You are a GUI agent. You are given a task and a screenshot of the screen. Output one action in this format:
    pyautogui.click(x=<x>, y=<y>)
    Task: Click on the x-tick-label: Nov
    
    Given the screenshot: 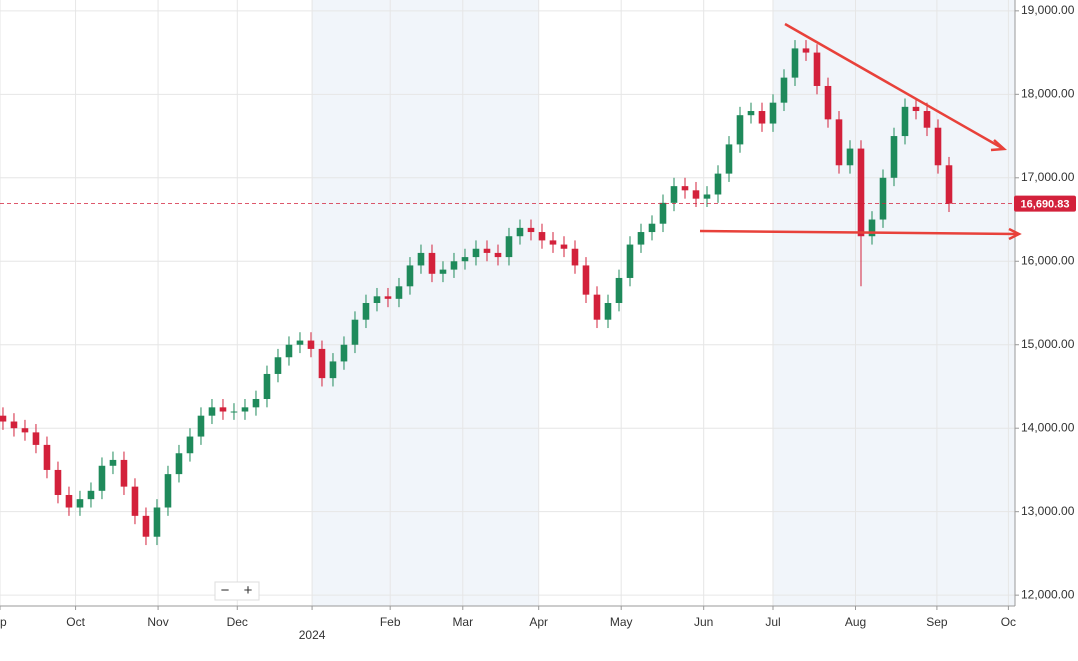 What is the action you would take?
    pyautogui.click(x=157, y=622)
    